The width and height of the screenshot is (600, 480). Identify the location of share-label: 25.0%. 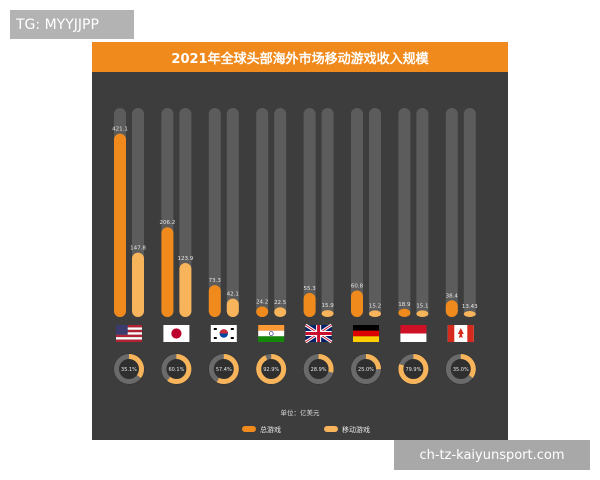
(366, 370).